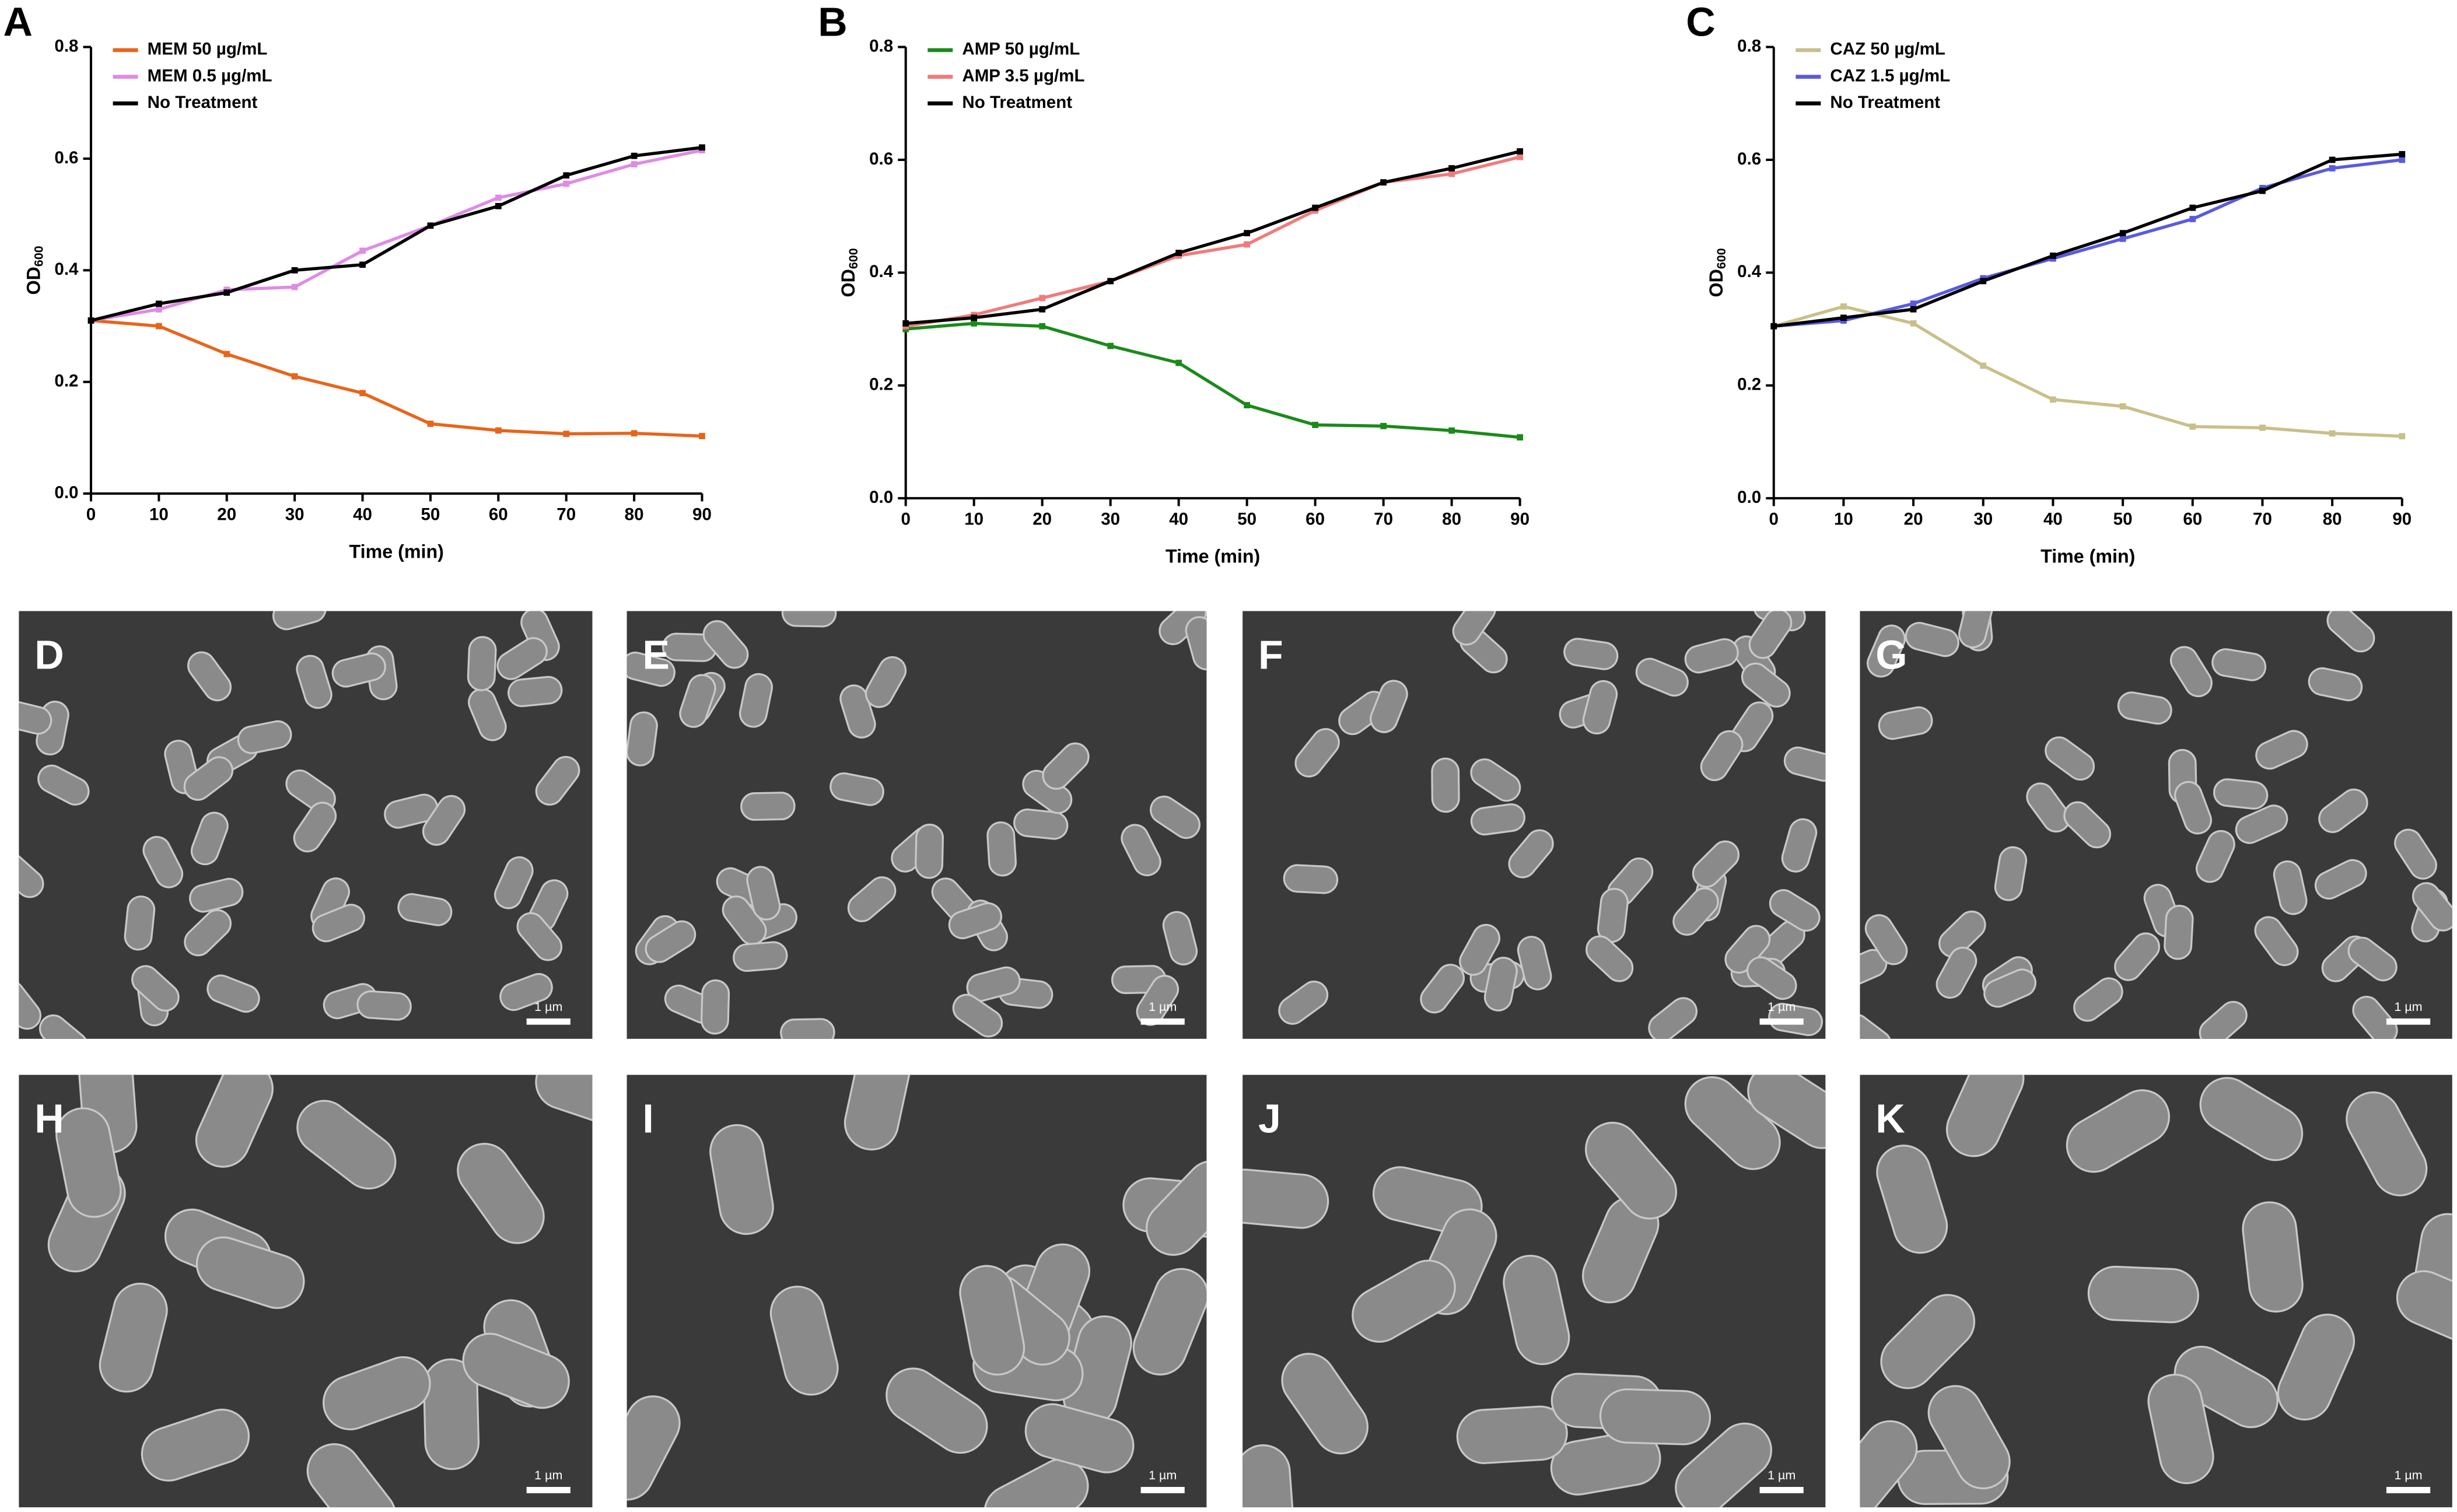 This screenshot has width=2457, height=1512. Describe the element at coordinates (66, 157) in the screenshot. I see `y-tick-label: 0.6` at that location.